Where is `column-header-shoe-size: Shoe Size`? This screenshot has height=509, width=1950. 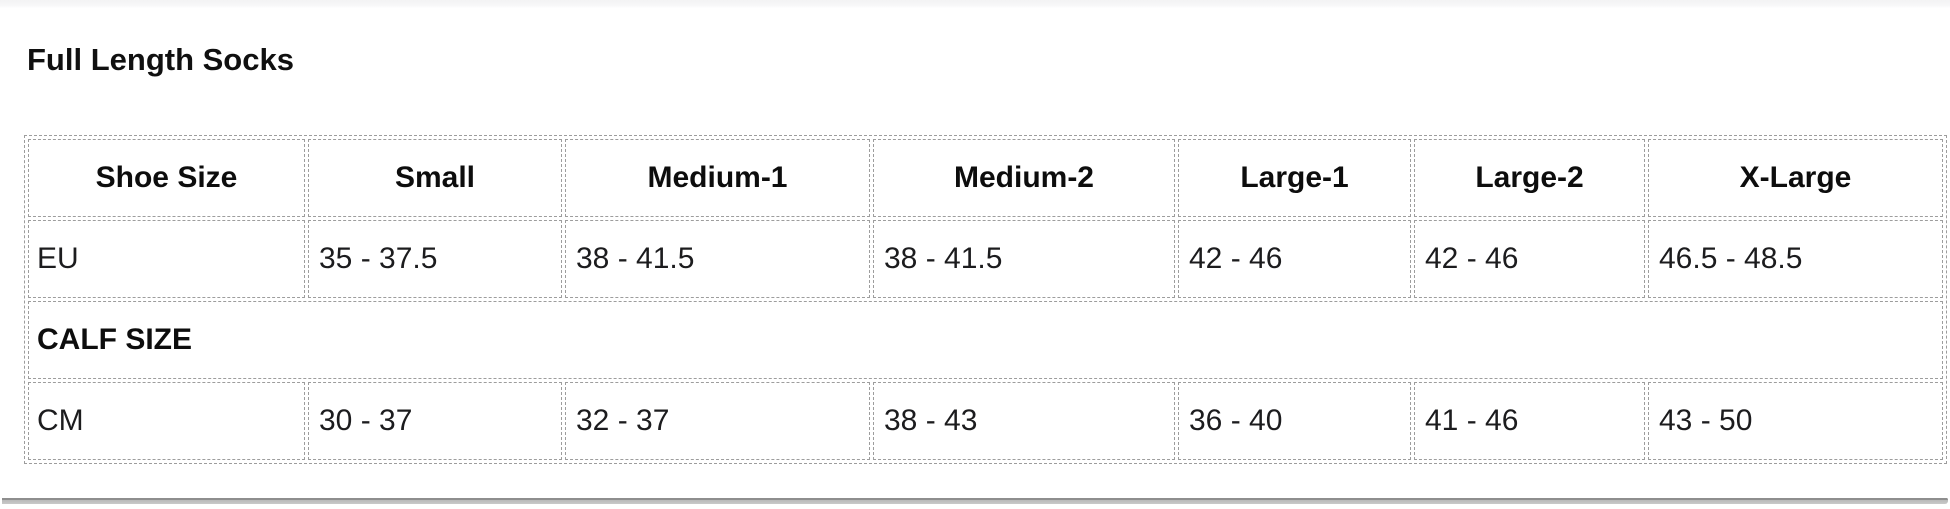
column-header-shoe-size: Shoe Size is located at coordinates (166, 178).